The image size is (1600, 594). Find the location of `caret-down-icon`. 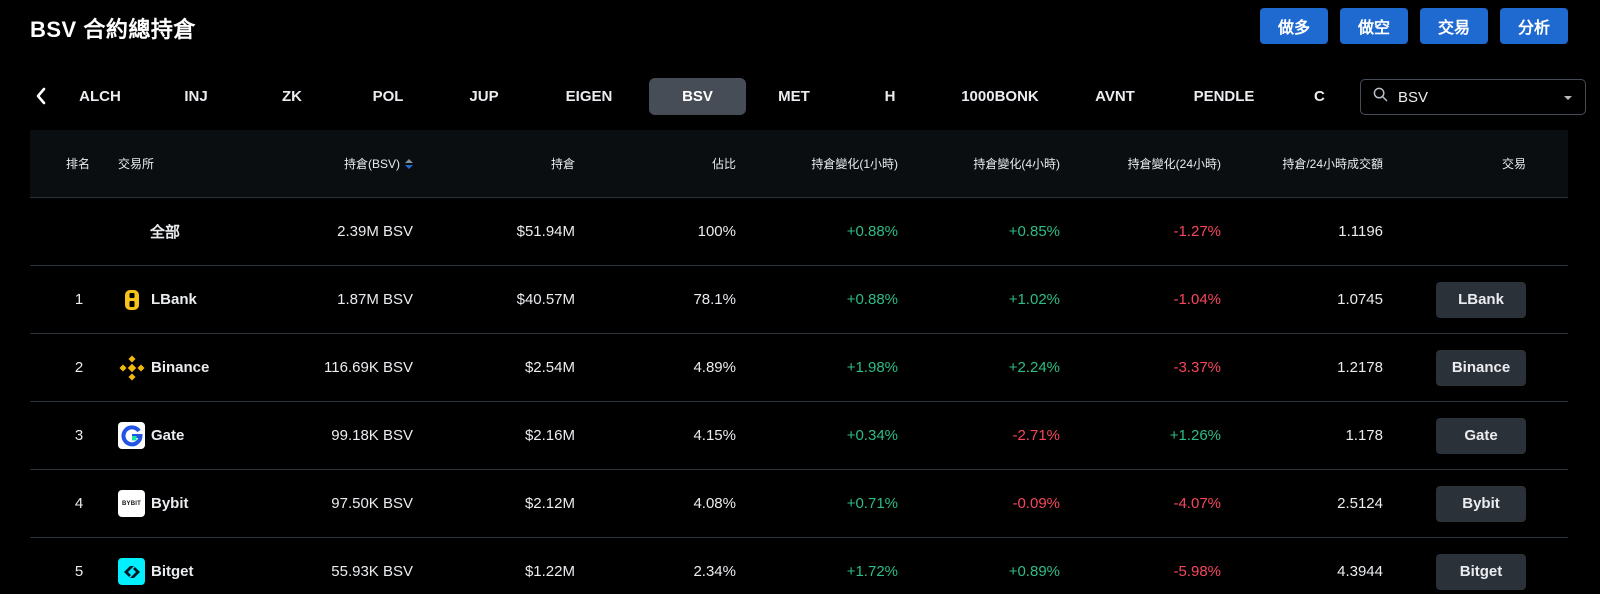

caret-down-icon is located at coordinates (1568, 97).